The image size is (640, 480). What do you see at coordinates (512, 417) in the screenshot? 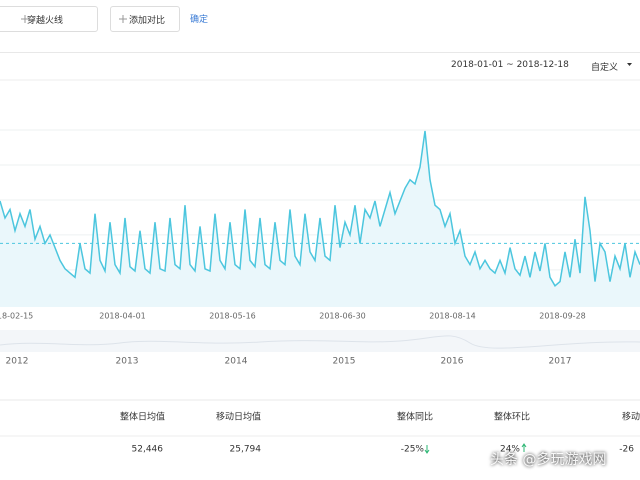
I see `table-header: 整体环比` at bounding box center [512, 417].